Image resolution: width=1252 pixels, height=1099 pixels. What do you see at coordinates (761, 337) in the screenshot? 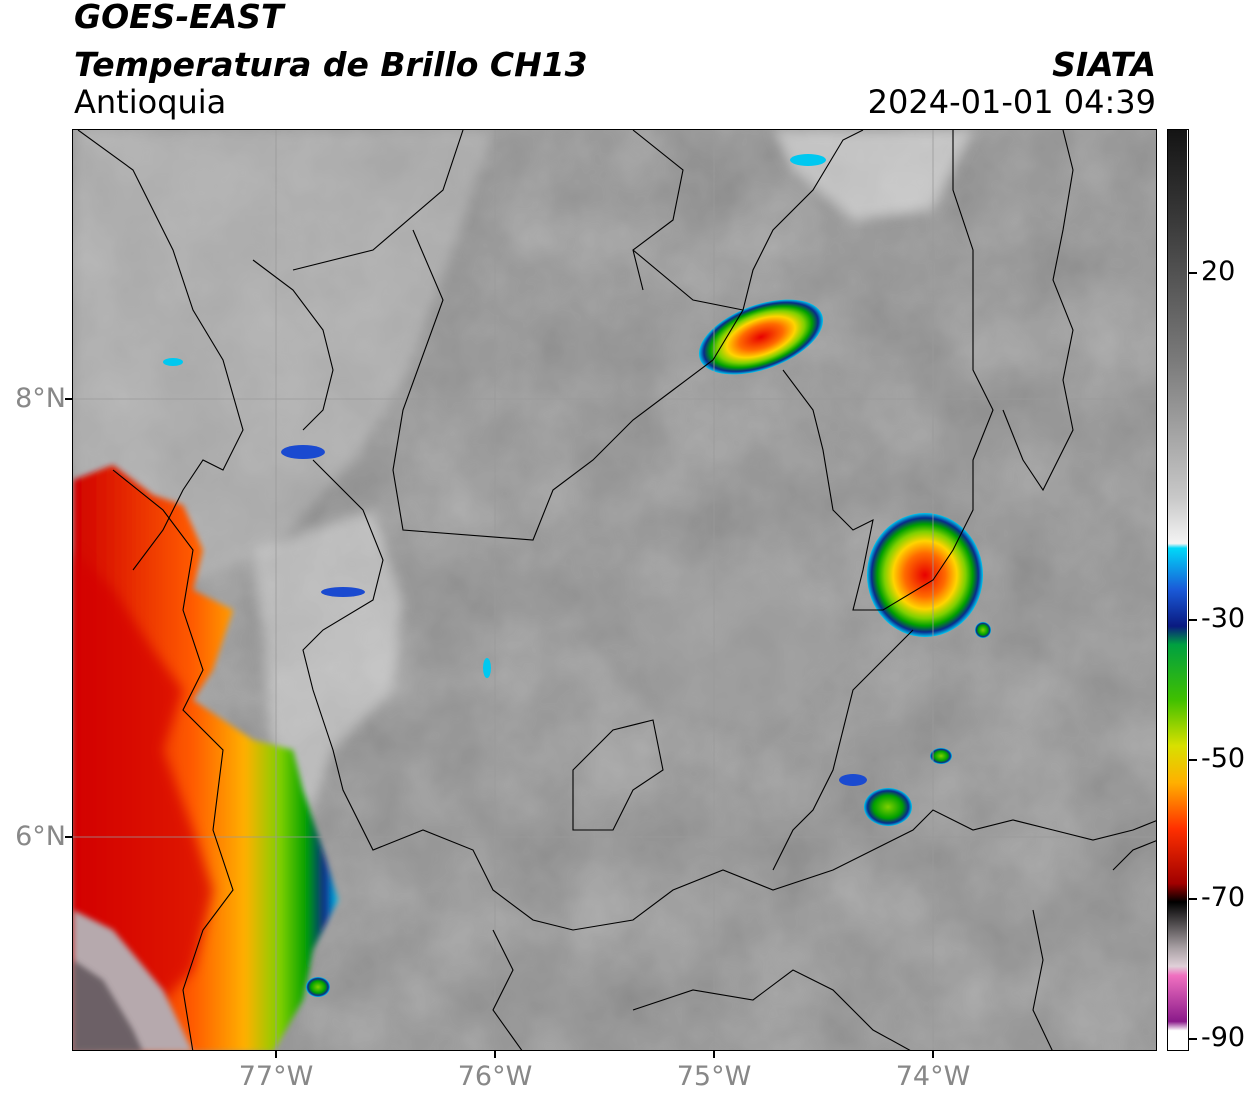
I see `northern-storm` at bounding box center [761, 337].